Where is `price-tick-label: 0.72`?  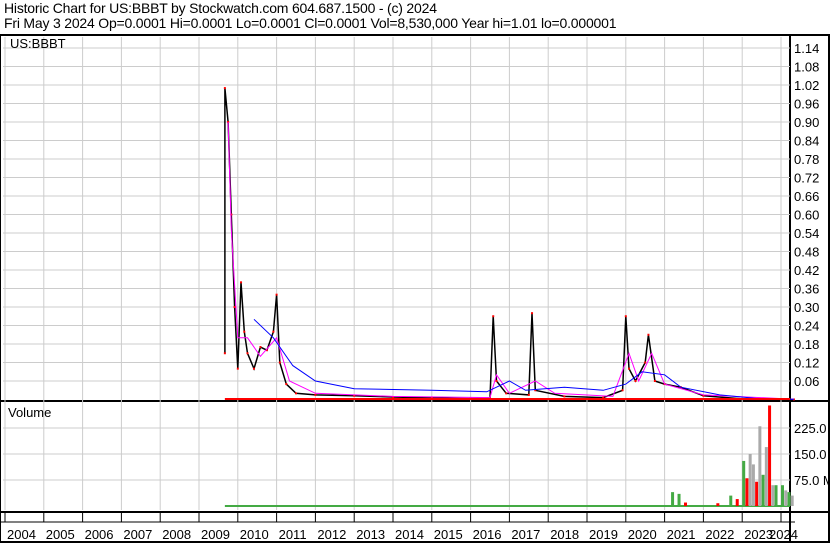
price-tick-label: 0.72 is located at coordinates (806, 178).